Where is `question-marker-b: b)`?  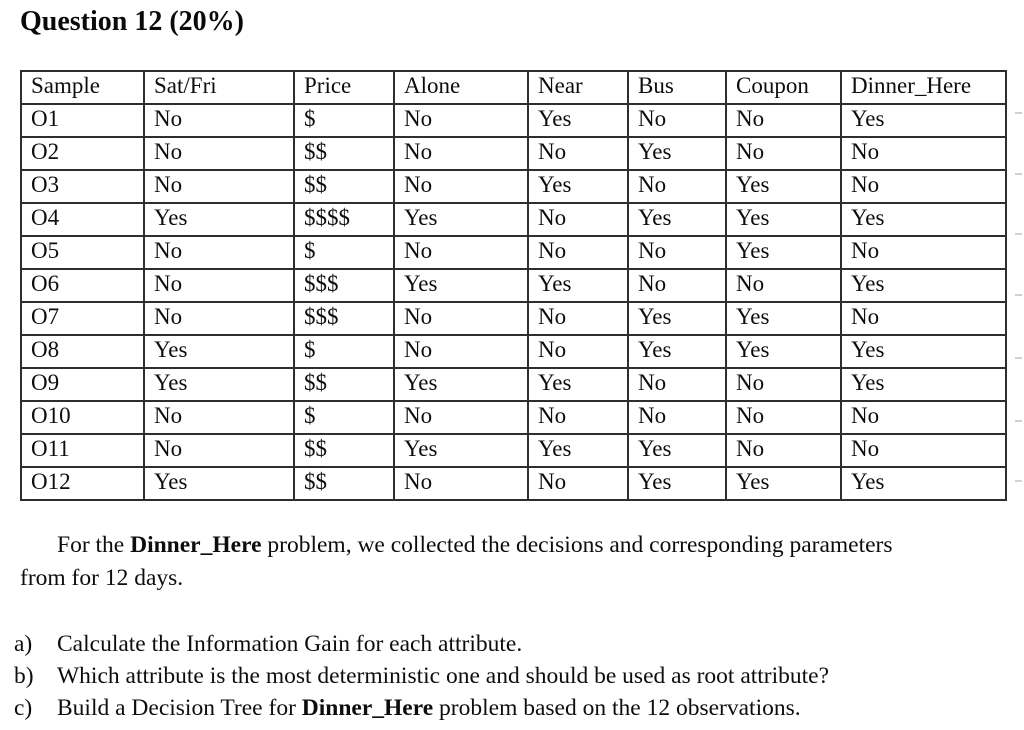 question-marker-b: b) is located at coordinates (24, 676).